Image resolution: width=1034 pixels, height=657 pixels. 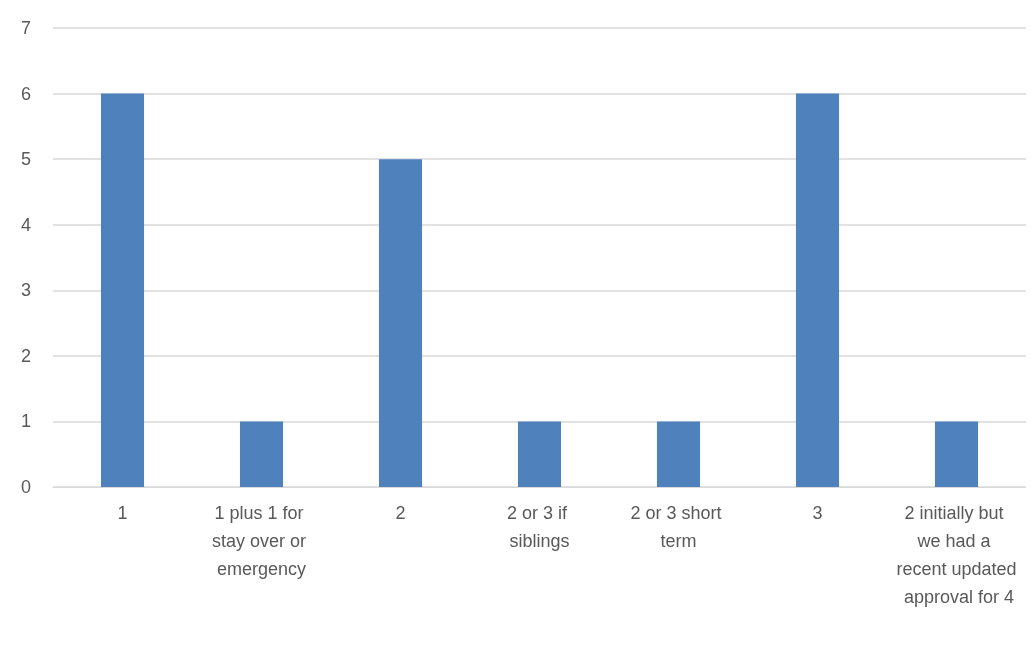 I want to click on x-tick-label: 2, so click(x=400, y=513).